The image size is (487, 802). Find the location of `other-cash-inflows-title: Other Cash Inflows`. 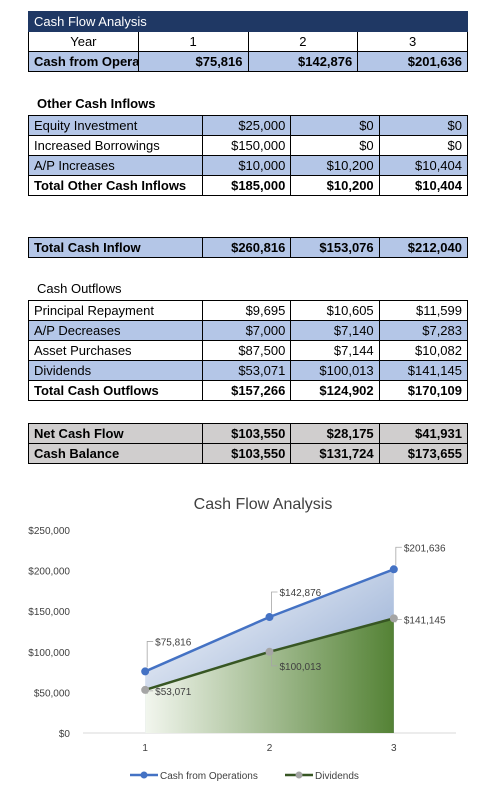

other-cash-inflows-title: Other Cash Inflows is located at coordinates (96, 103).